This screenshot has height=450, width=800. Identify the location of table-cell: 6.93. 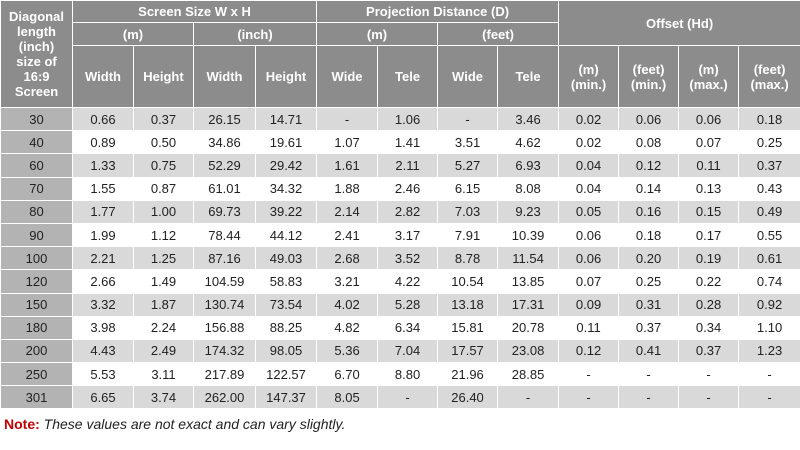
(528, 165).